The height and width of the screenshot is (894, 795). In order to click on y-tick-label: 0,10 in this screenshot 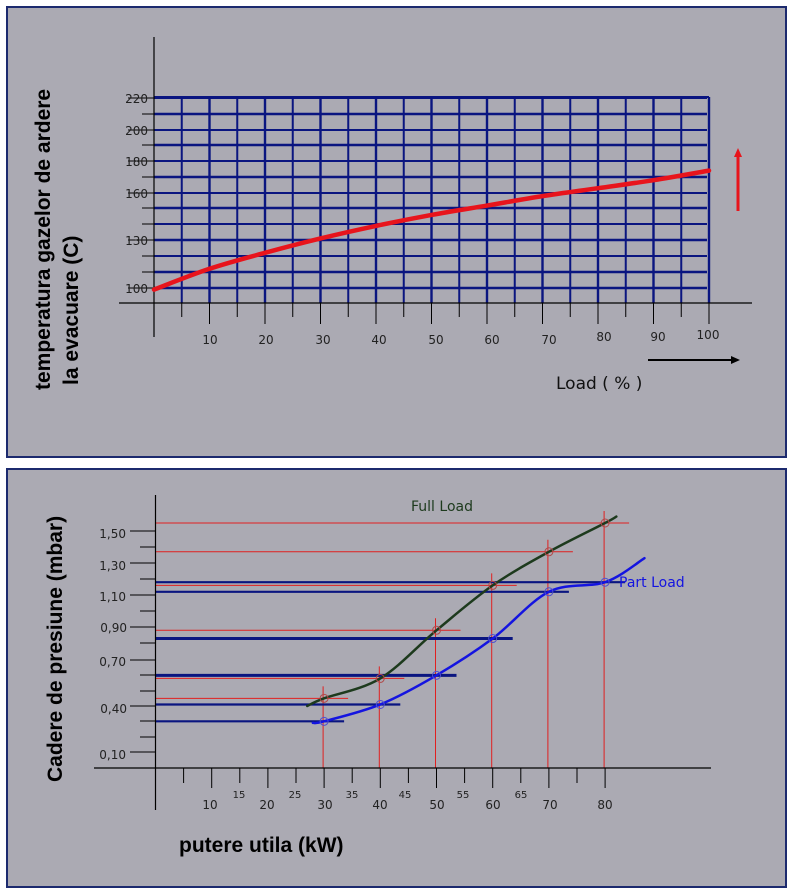, I will do `click(112, 755)`.